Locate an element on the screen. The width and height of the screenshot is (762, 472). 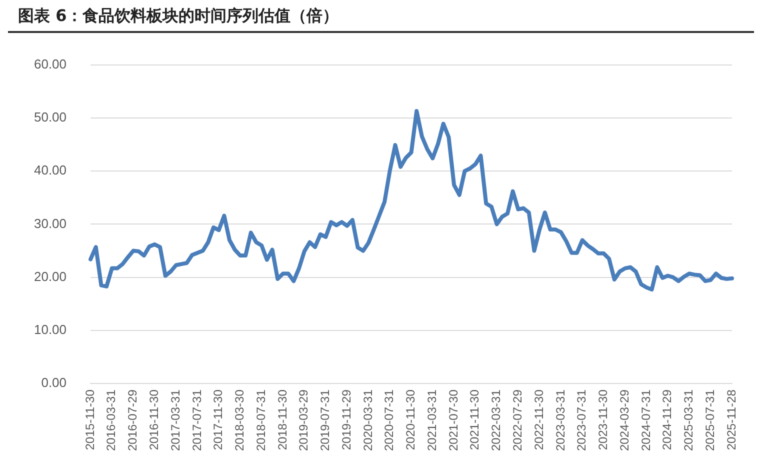
x-tick-label: 2018-07-31 is located at coordinates (261, 420).